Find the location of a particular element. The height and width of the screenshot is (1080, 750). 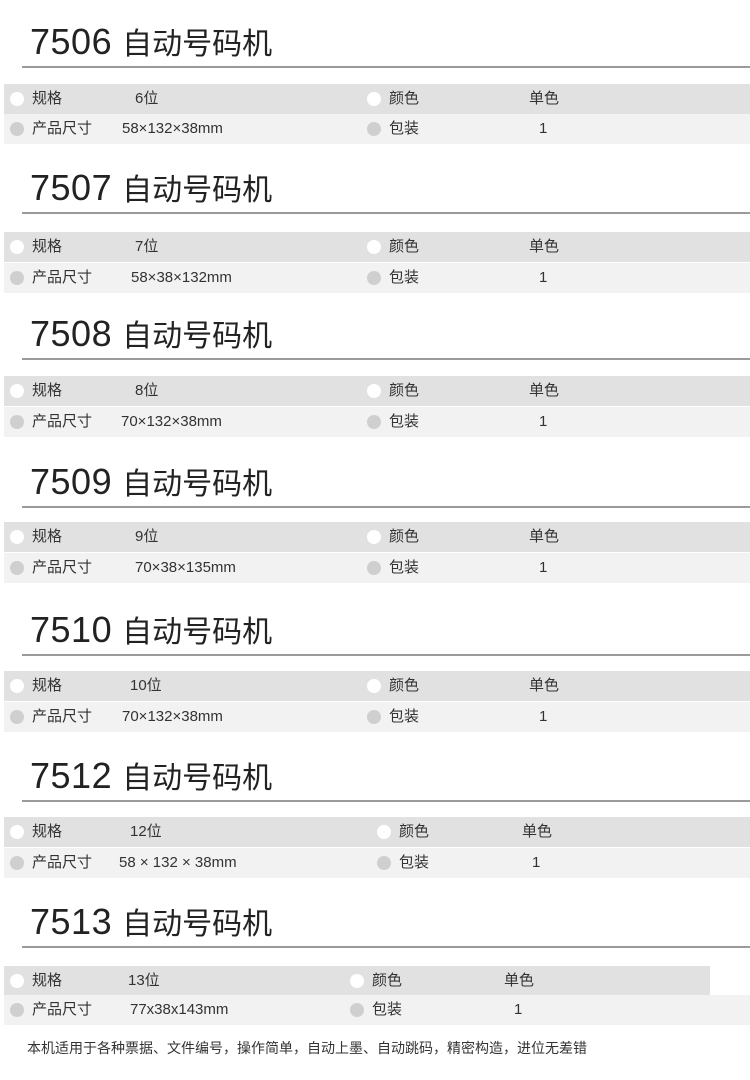

size-value: 58 × 132 × 38mm is located at coordinates (178, 862).